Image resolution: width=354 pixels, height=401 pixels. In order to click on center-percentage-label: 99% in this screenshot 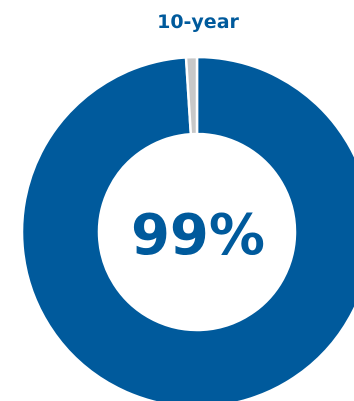, I will do `click(198, 235)`.